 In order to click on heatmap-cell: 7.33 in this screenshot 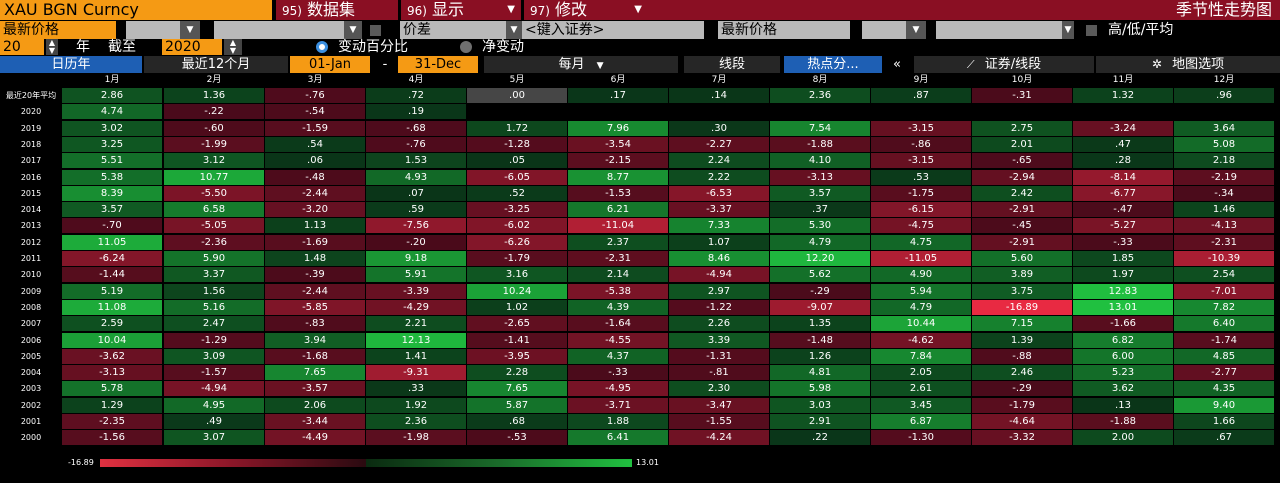, I will do `click(719, 225)`.